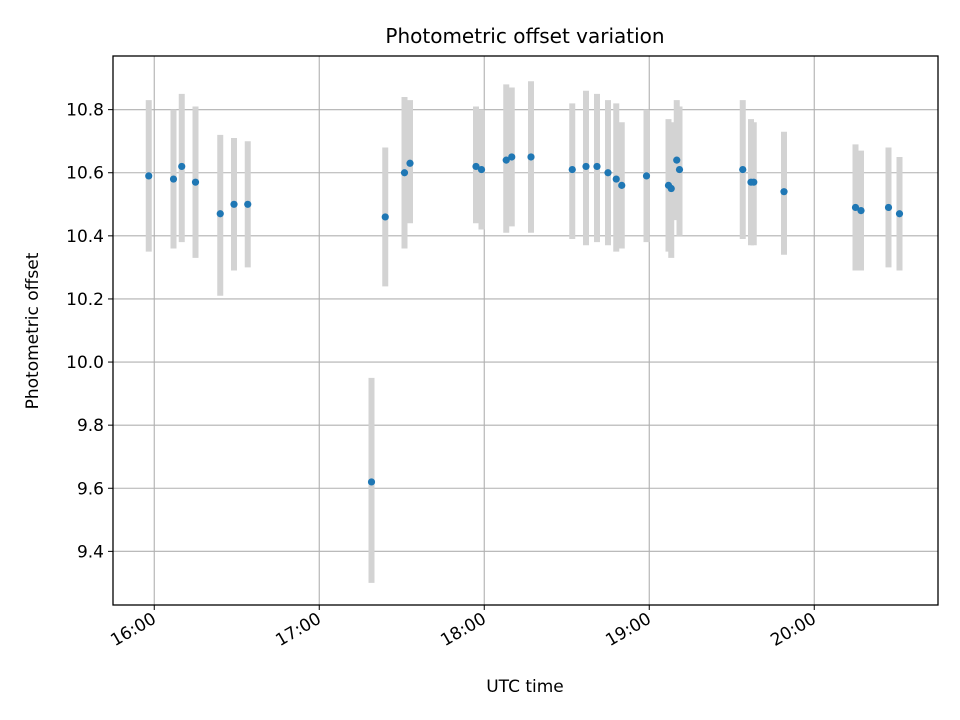 The width and height of the screenshot is (960, 720). Describe the element at coordinates (89, 331) in the screenshot. I see `y-axis-ticks: 9.4 9.6 9.8 10.0 10.2 10.4 10.6 10.8` at that location.